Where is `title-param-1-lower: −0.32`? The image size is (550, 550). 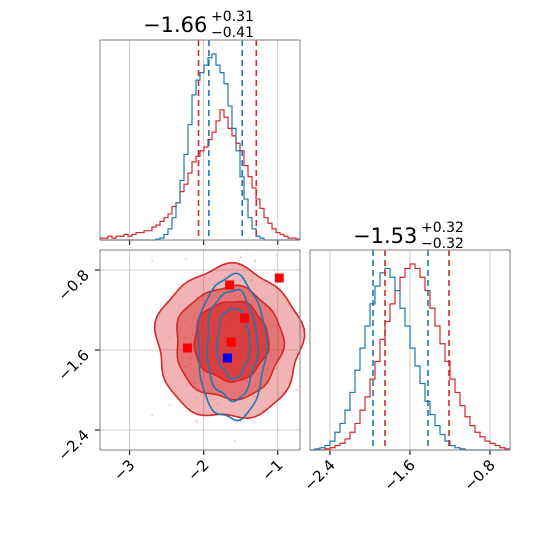 title-param-1-lower: −0.32 is located at coordinates (442, 244).